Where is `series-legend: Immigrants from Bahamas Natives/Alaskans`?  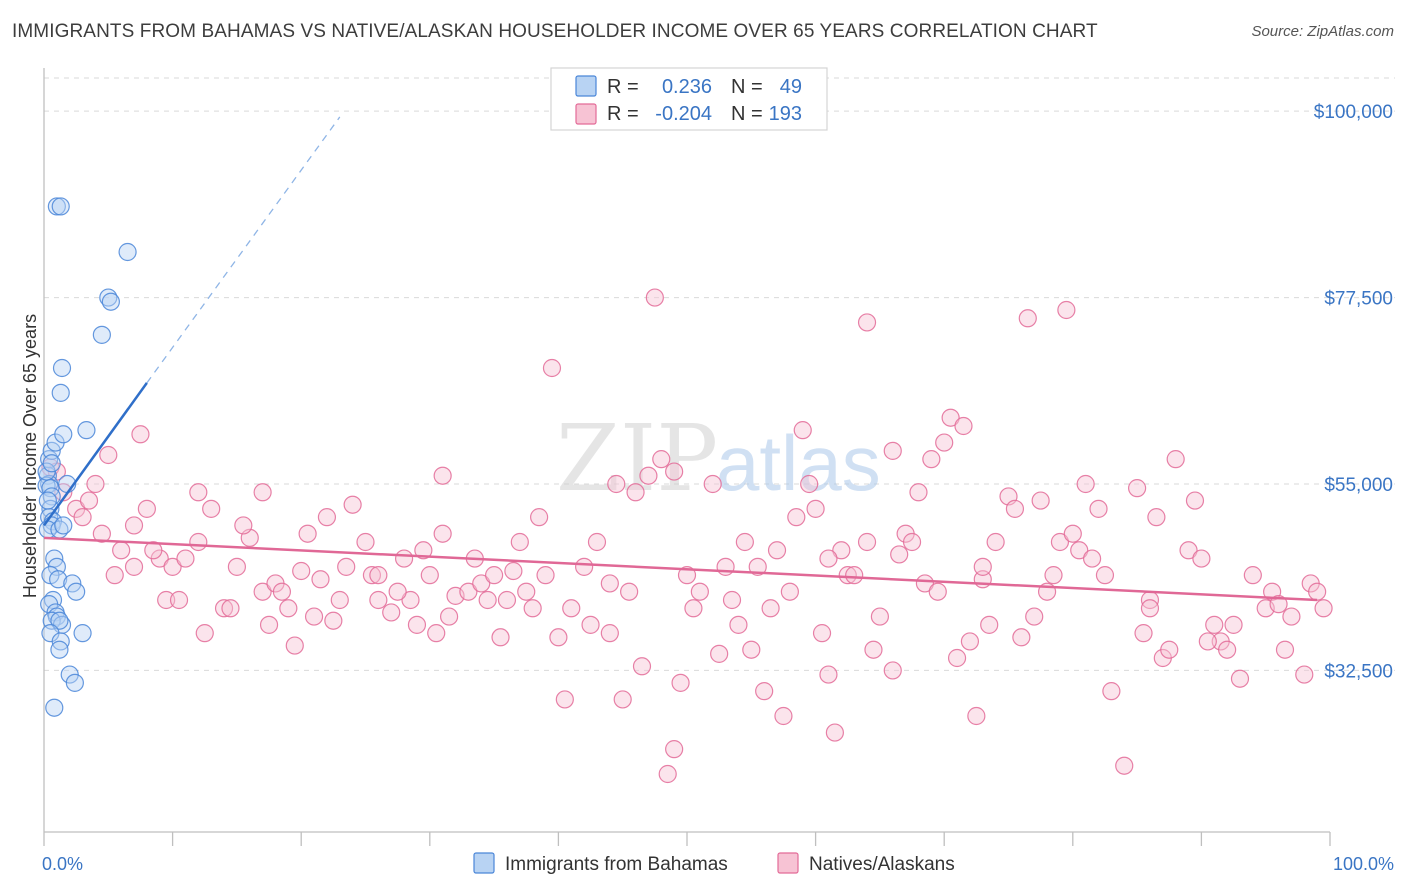
series-legend: Immigrants from Bahamas Natives/Alaskans is located at coordinates (714, 863).